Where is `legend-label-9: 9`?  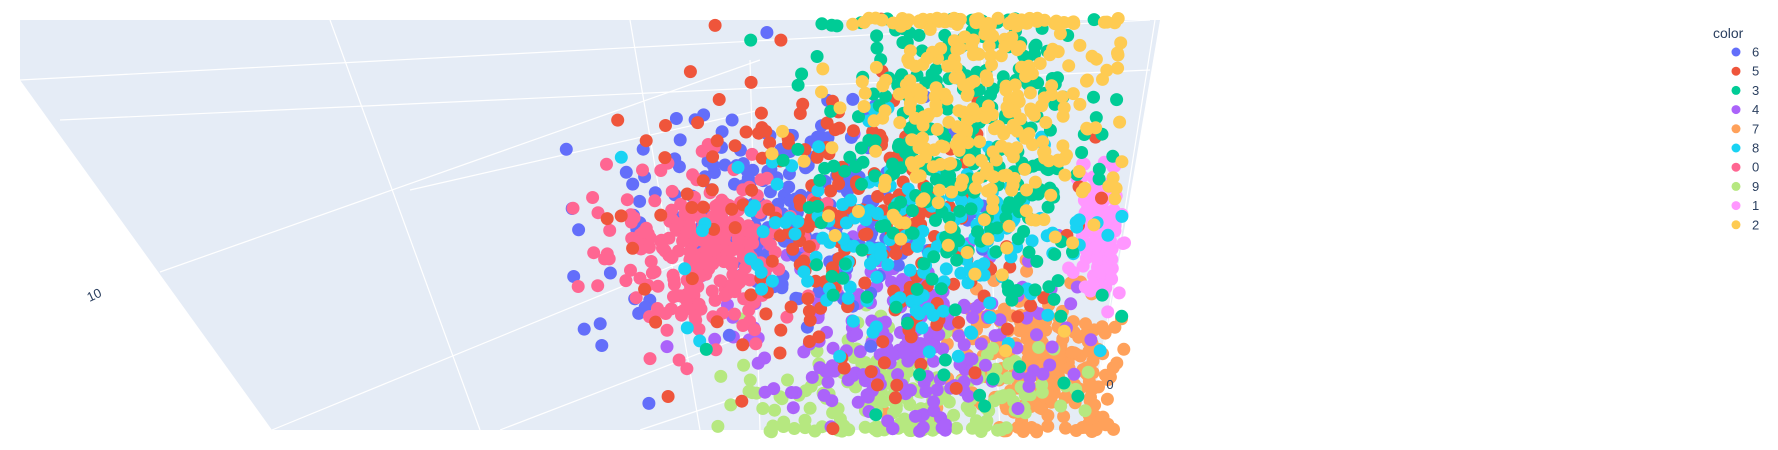
legend-label-9: 9 is located at coordinates (1755, 186).